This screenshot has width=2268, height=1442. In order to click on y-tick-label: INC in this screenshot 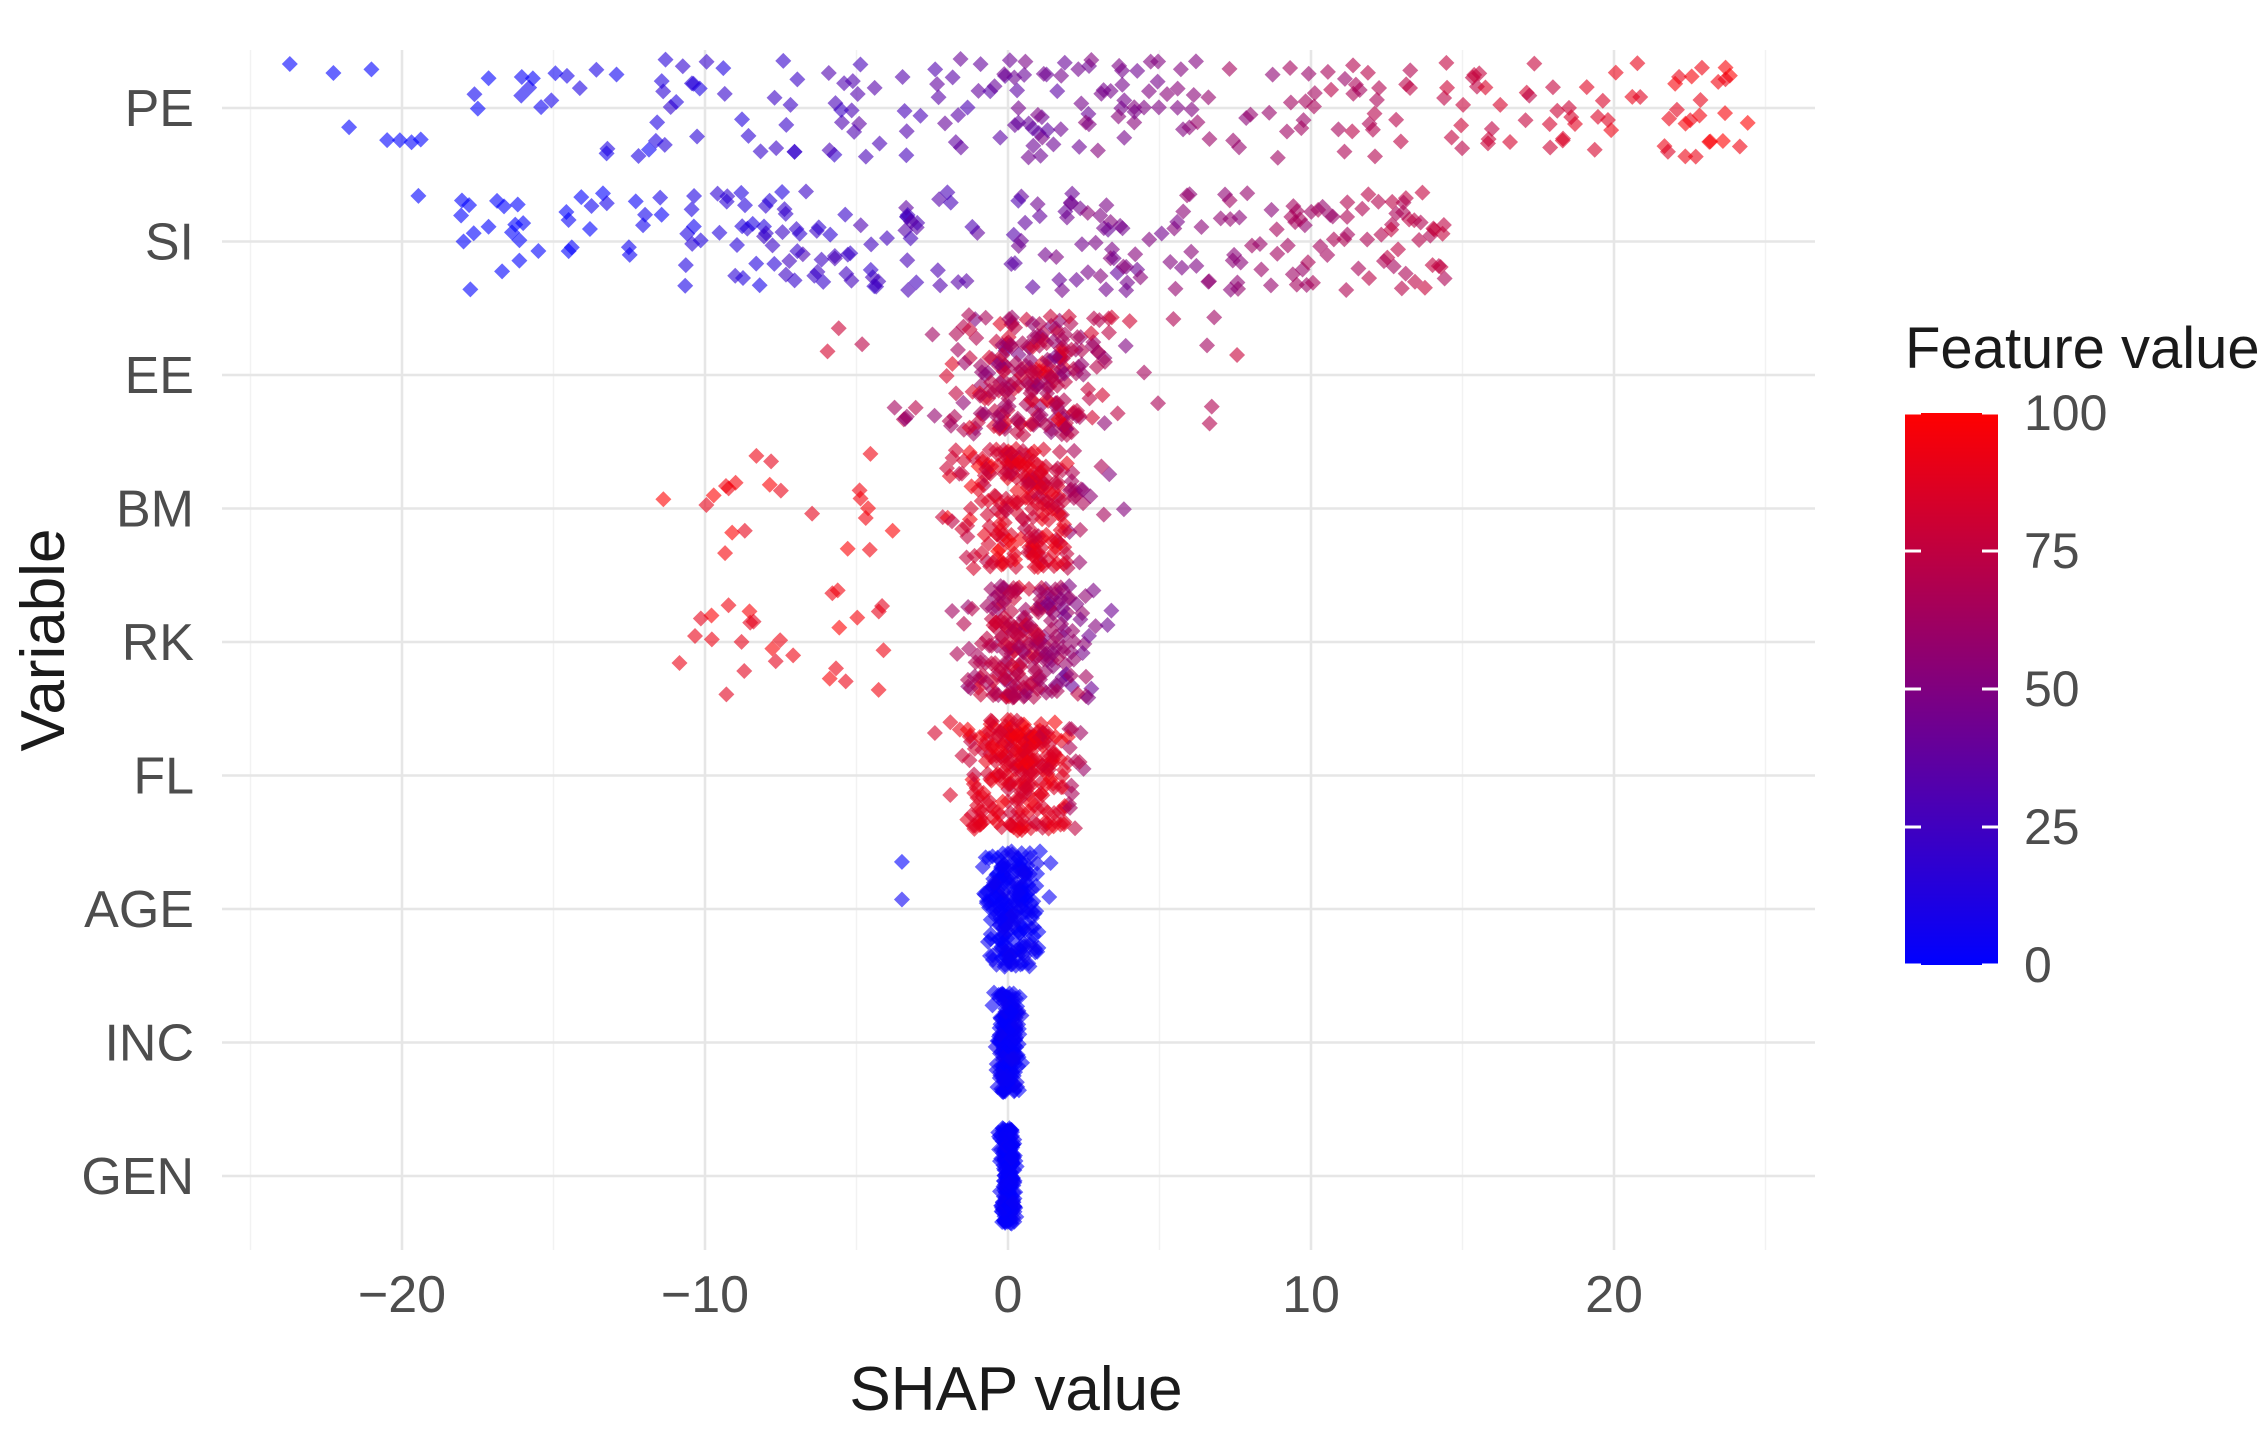, I will do `click(149, 1044)`.